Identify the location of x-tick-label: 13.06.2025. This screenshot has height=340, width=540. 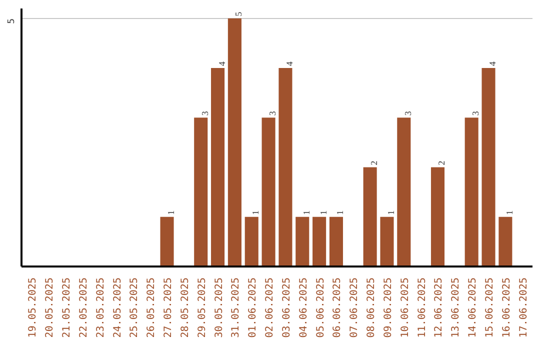
(456, 307).